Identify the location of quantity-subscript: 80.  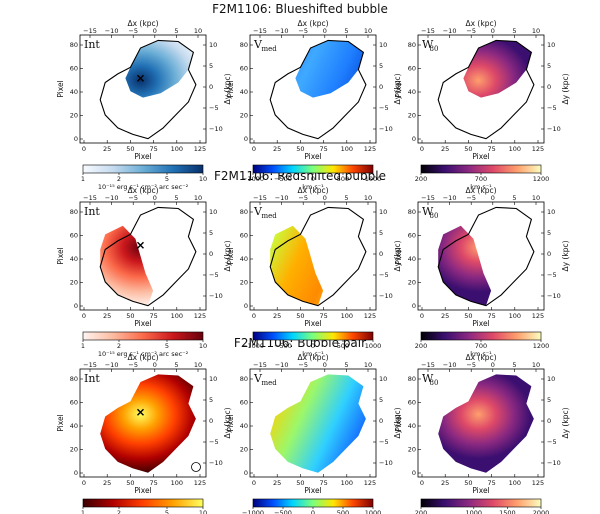
(434, 49).